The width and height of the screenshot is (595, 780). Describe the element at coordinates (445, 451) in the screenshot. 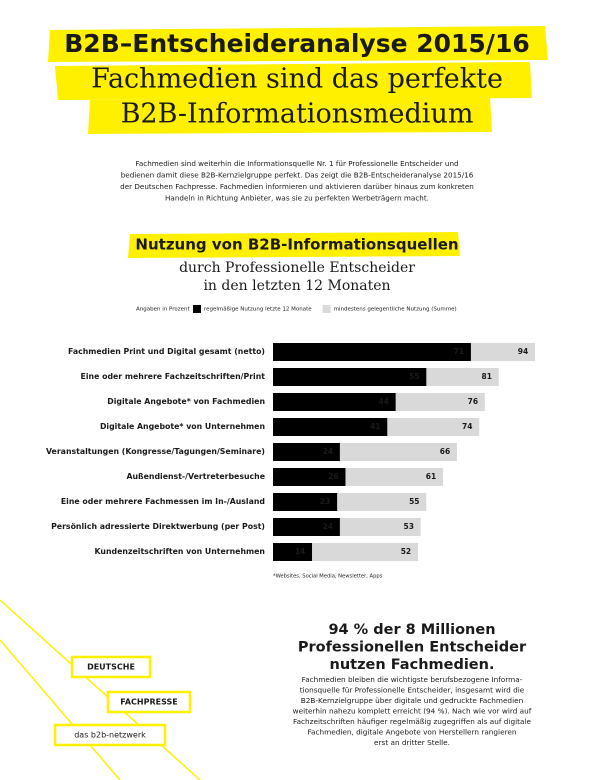

I see `value-label: 66` at that location.